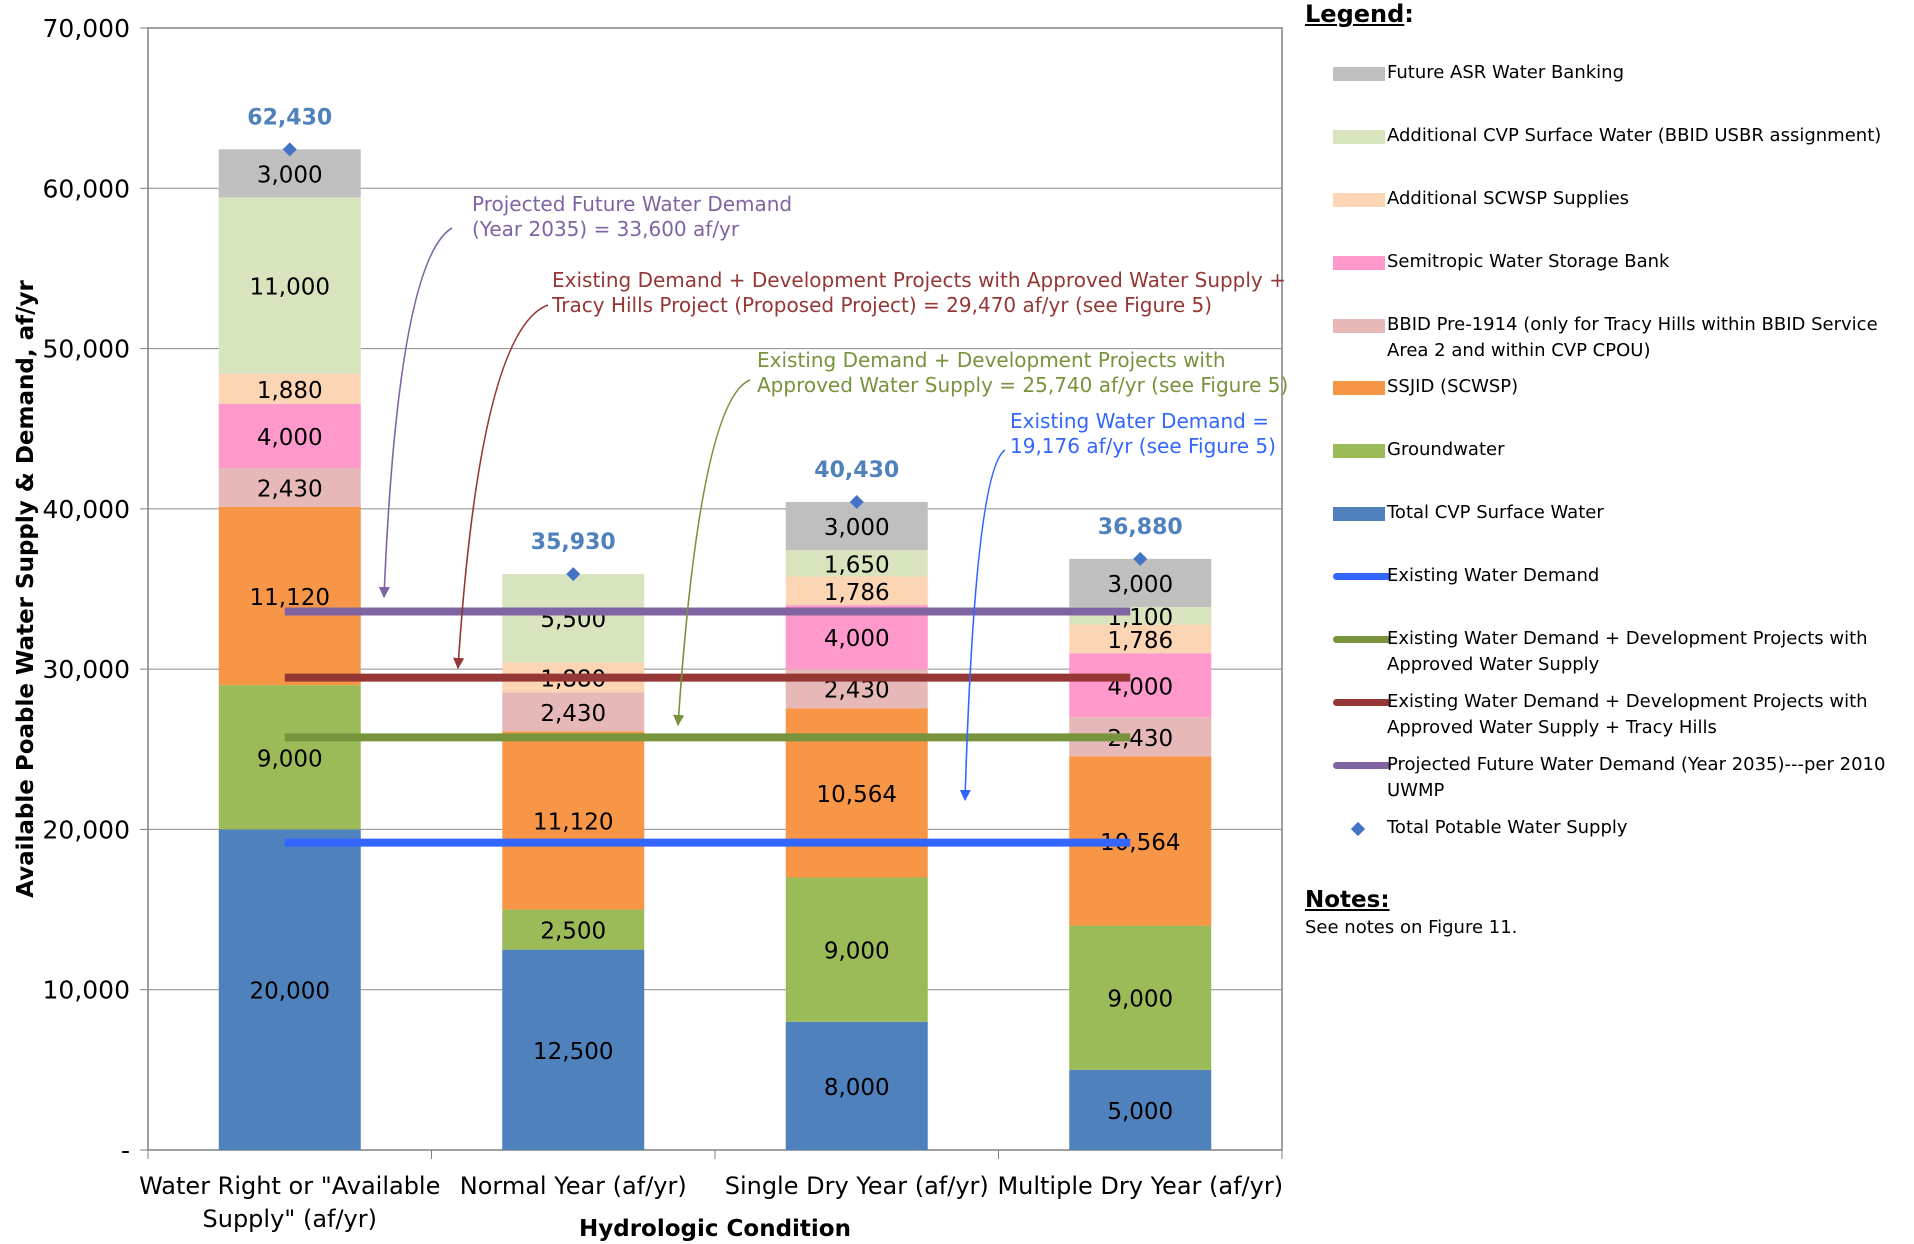 The image size is (1914, 1244). Describe the element at coordinates (1528, 261) in the screenshot. I see `legend-label: Semitropic Water Storage Bank` at that location.